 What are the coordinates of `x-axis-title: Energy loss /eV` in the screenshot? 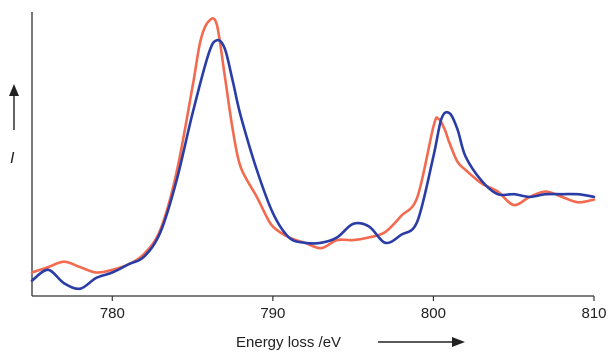 It's located at (288, 342).